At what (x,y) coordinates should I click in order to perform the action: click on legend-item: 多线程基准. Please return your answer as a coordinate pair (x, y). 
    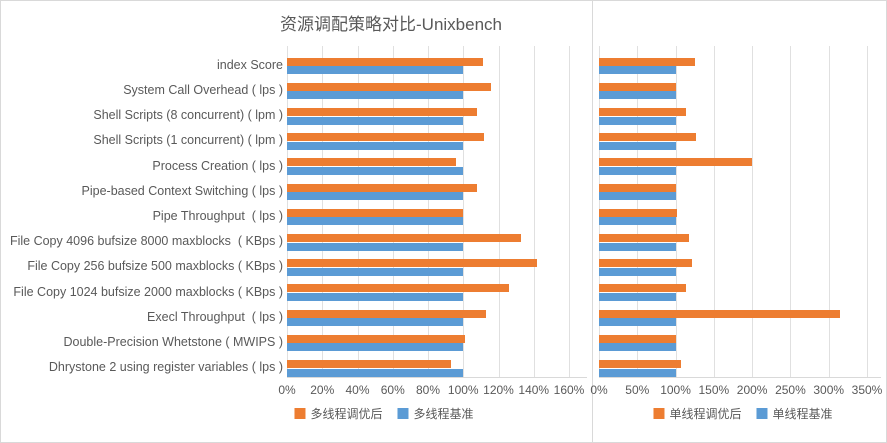
    Looking at the image, I should click on (435, 413).